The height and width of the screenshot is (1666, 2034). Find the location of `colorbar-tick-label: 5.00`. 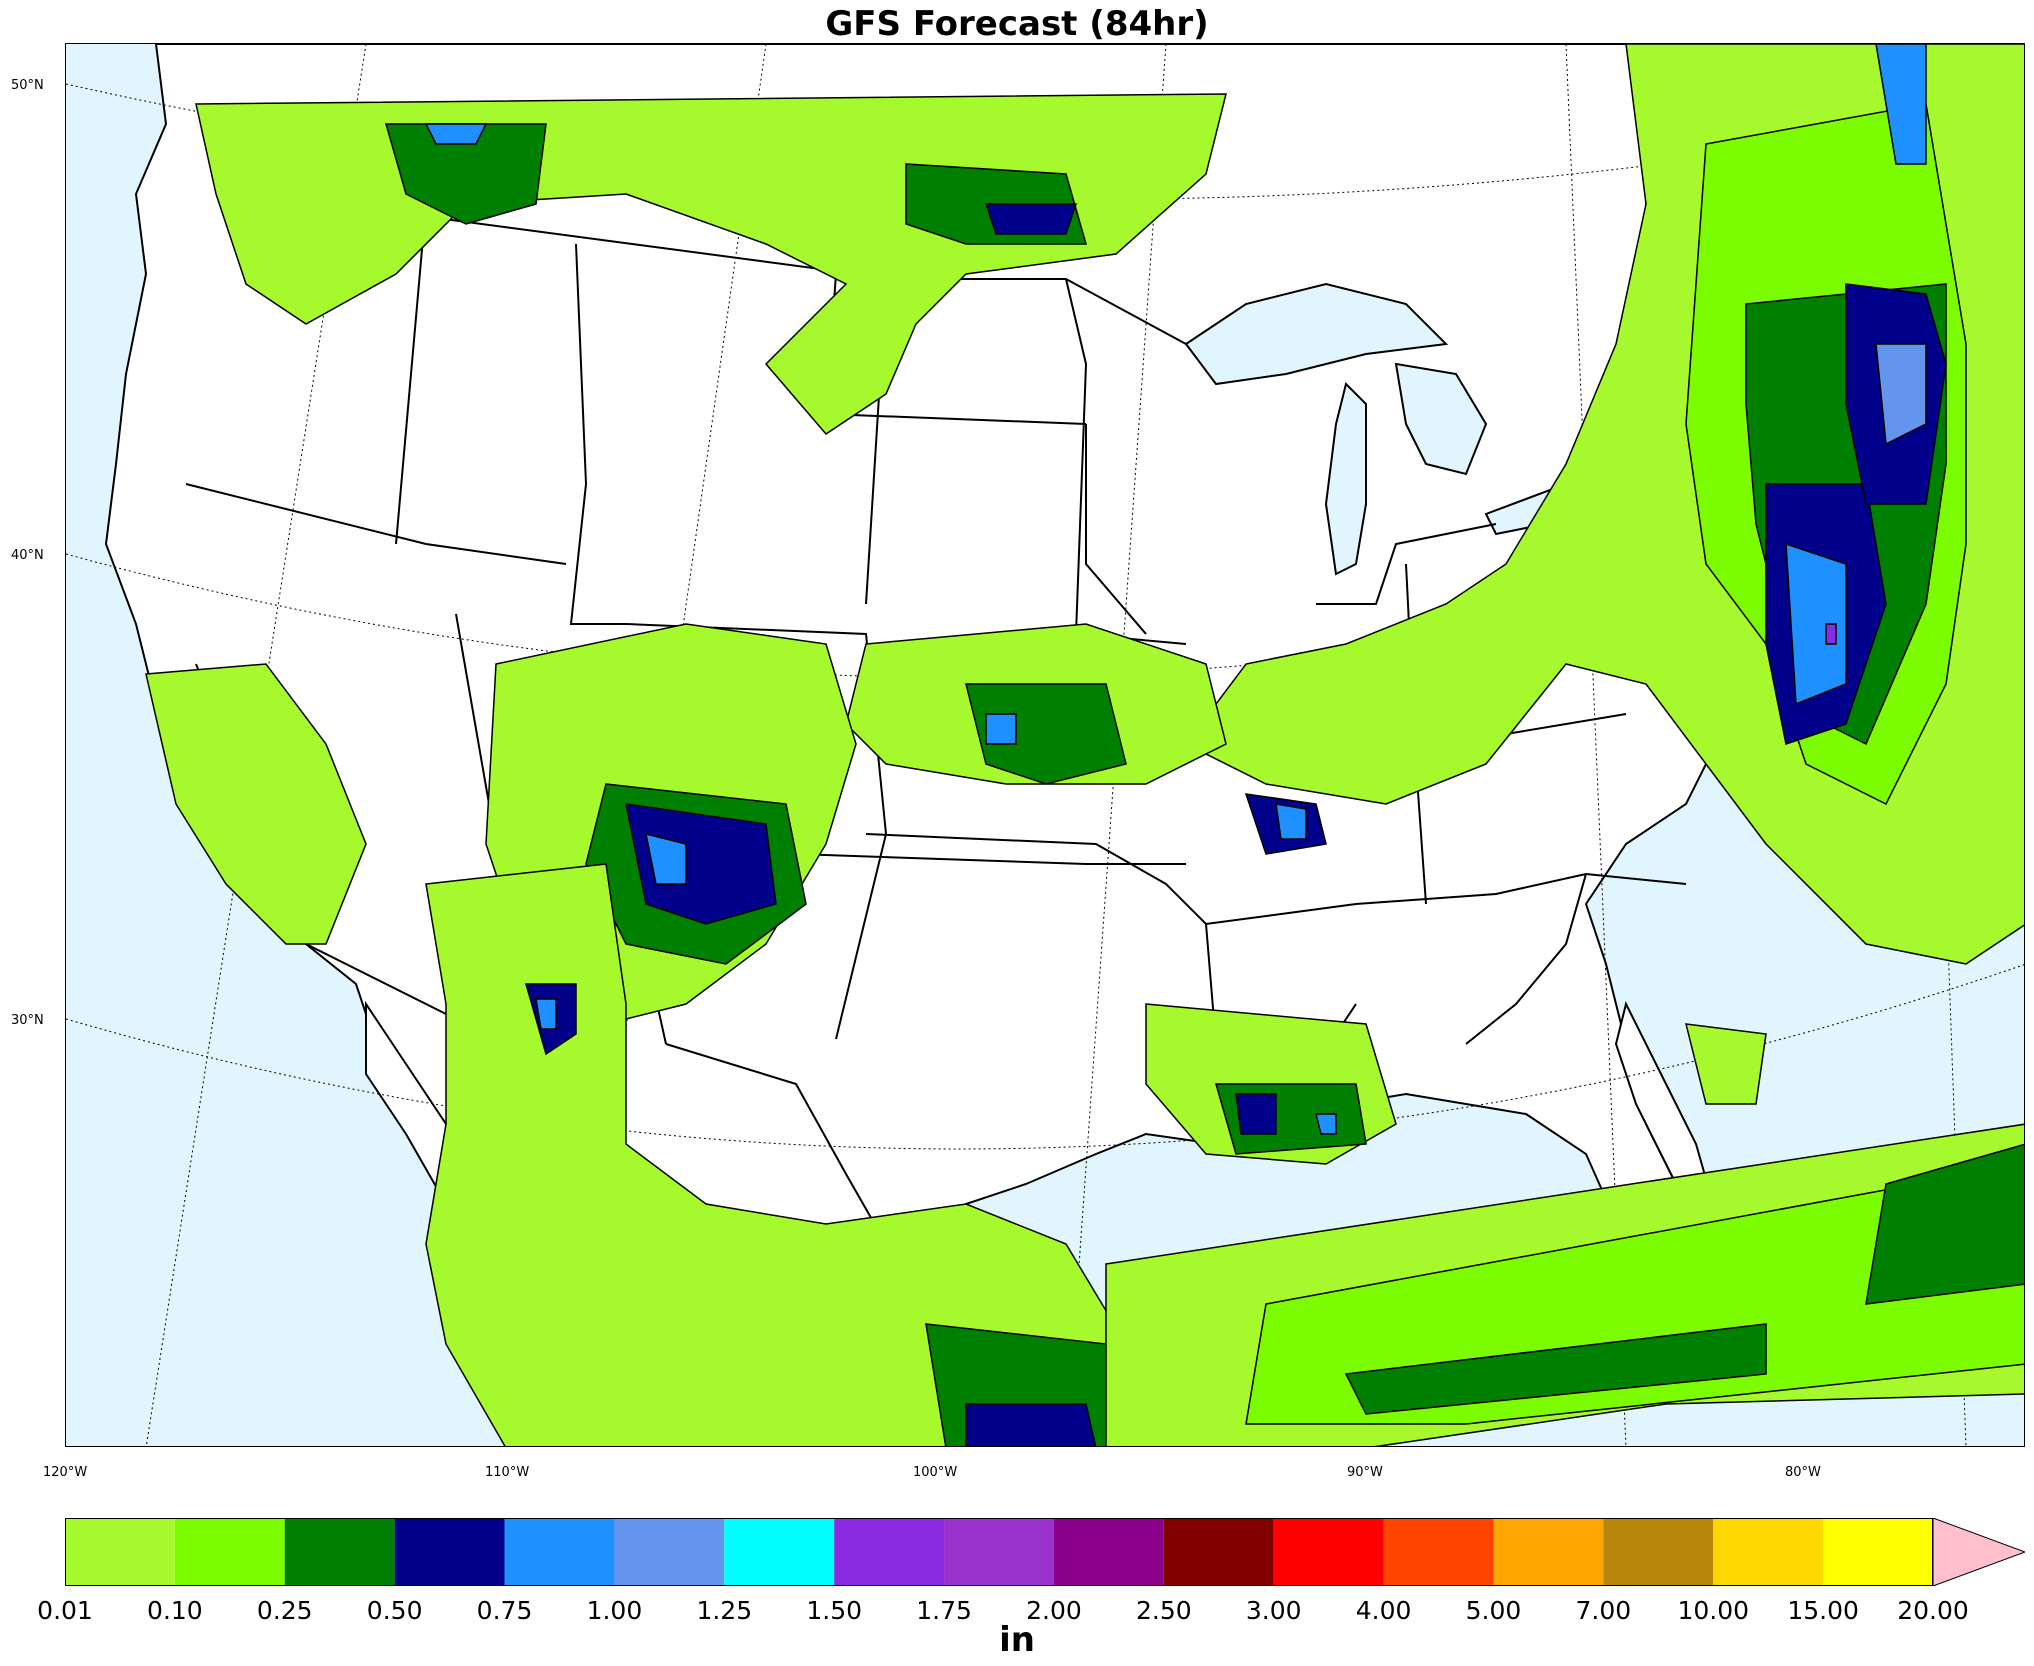

colorbar-tick-label: 5.00 is located at coordinates (1493, 1610).